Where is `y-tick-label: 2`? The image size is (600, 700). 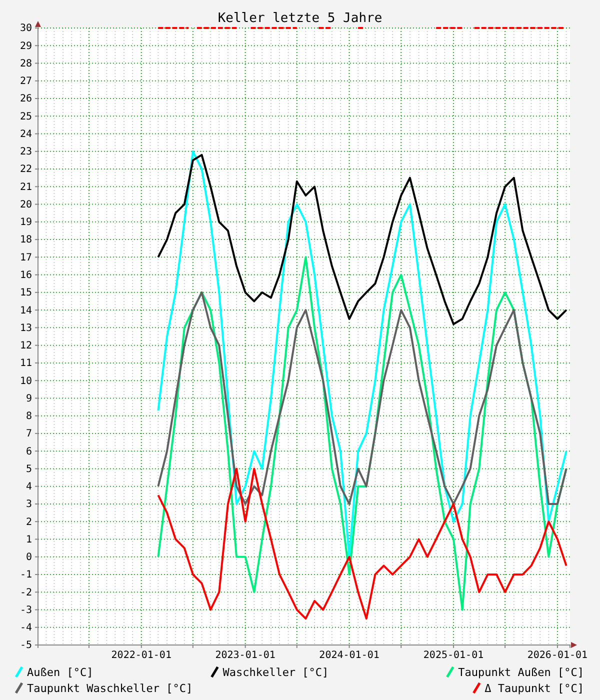
y-tick-label: 2 is located at coordinates (29, 522).